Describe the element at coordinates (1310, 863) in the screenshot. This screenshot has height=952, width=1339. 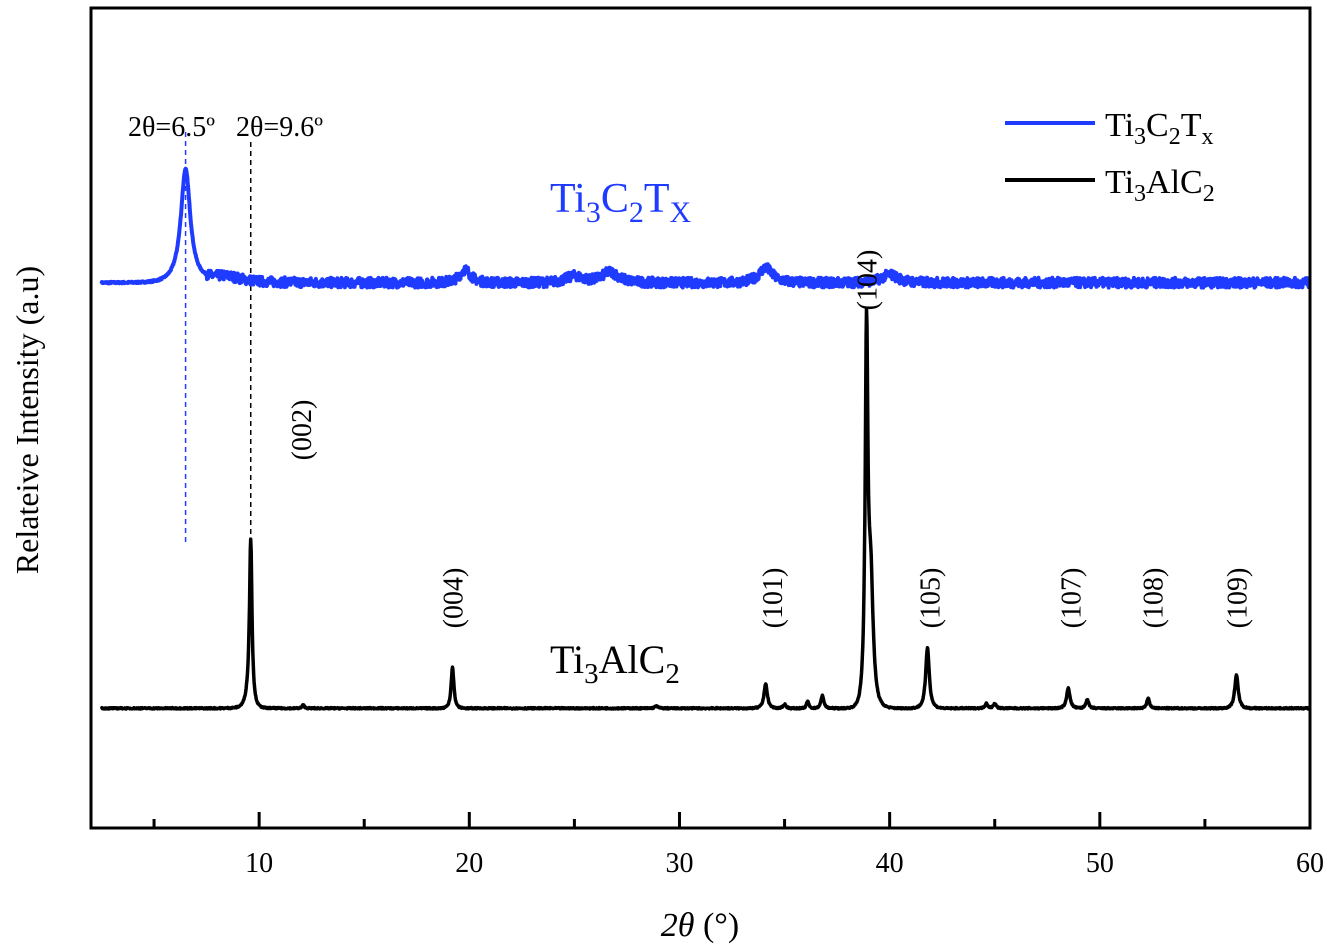
I see `x-tick-label: 60` at that location.